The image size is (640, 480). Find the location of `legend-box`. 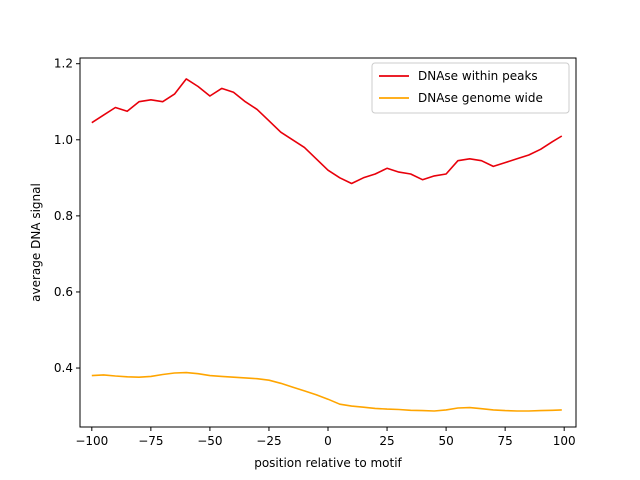

legend-box is located at coordinates (470, 88).